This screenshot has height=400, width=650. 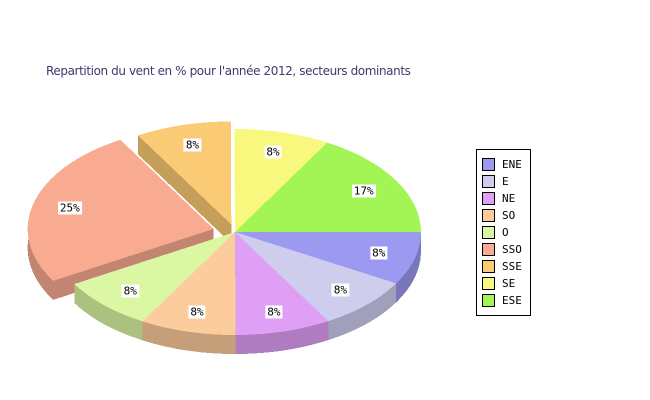 I want to click on pie-slice-ESE-top, so click(x=328, y=187).